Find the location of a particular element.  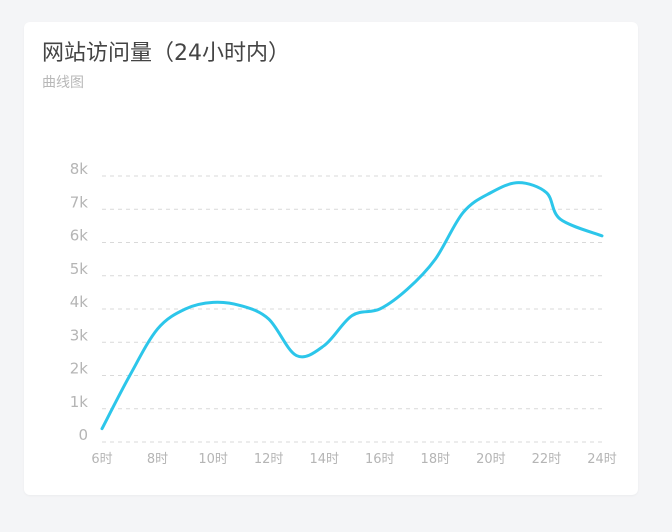

y-tick-label: 8k is located at coordinates (79, 169).